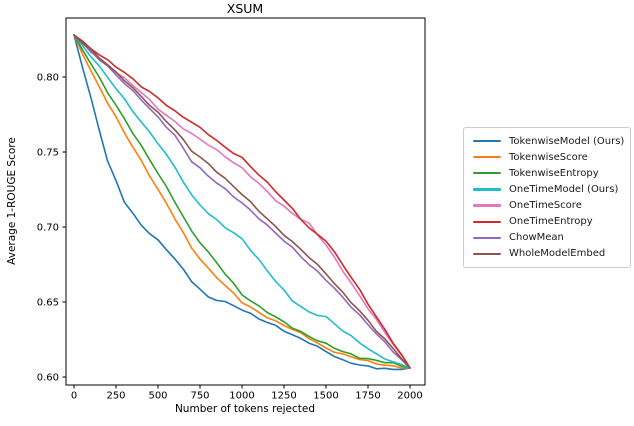 The width and height of the screenshot is (634, 426). I want to click on y-axis-label: Average 1-ROUGE Score, so click(12, 201).